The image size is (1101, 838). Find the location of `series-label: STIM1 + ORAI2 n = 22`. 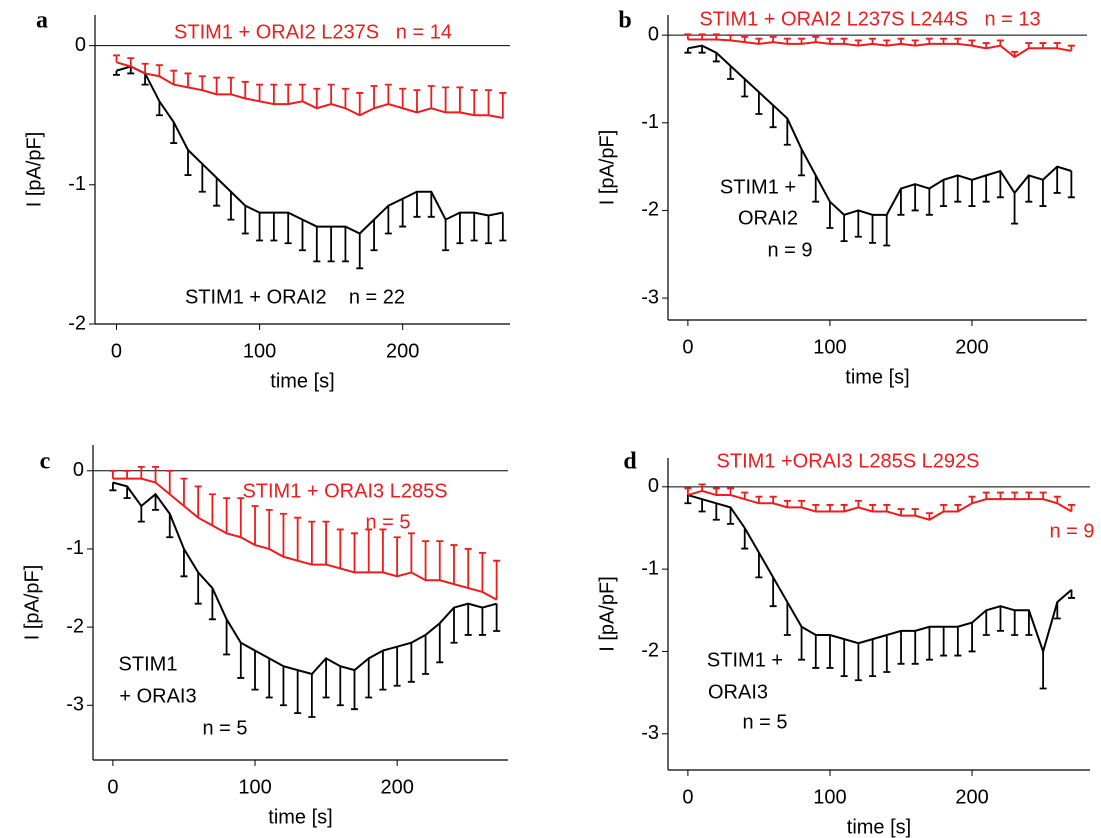

series-label: STIM1 + ORAI2 n = 22 is located at coordinates (295, 297).